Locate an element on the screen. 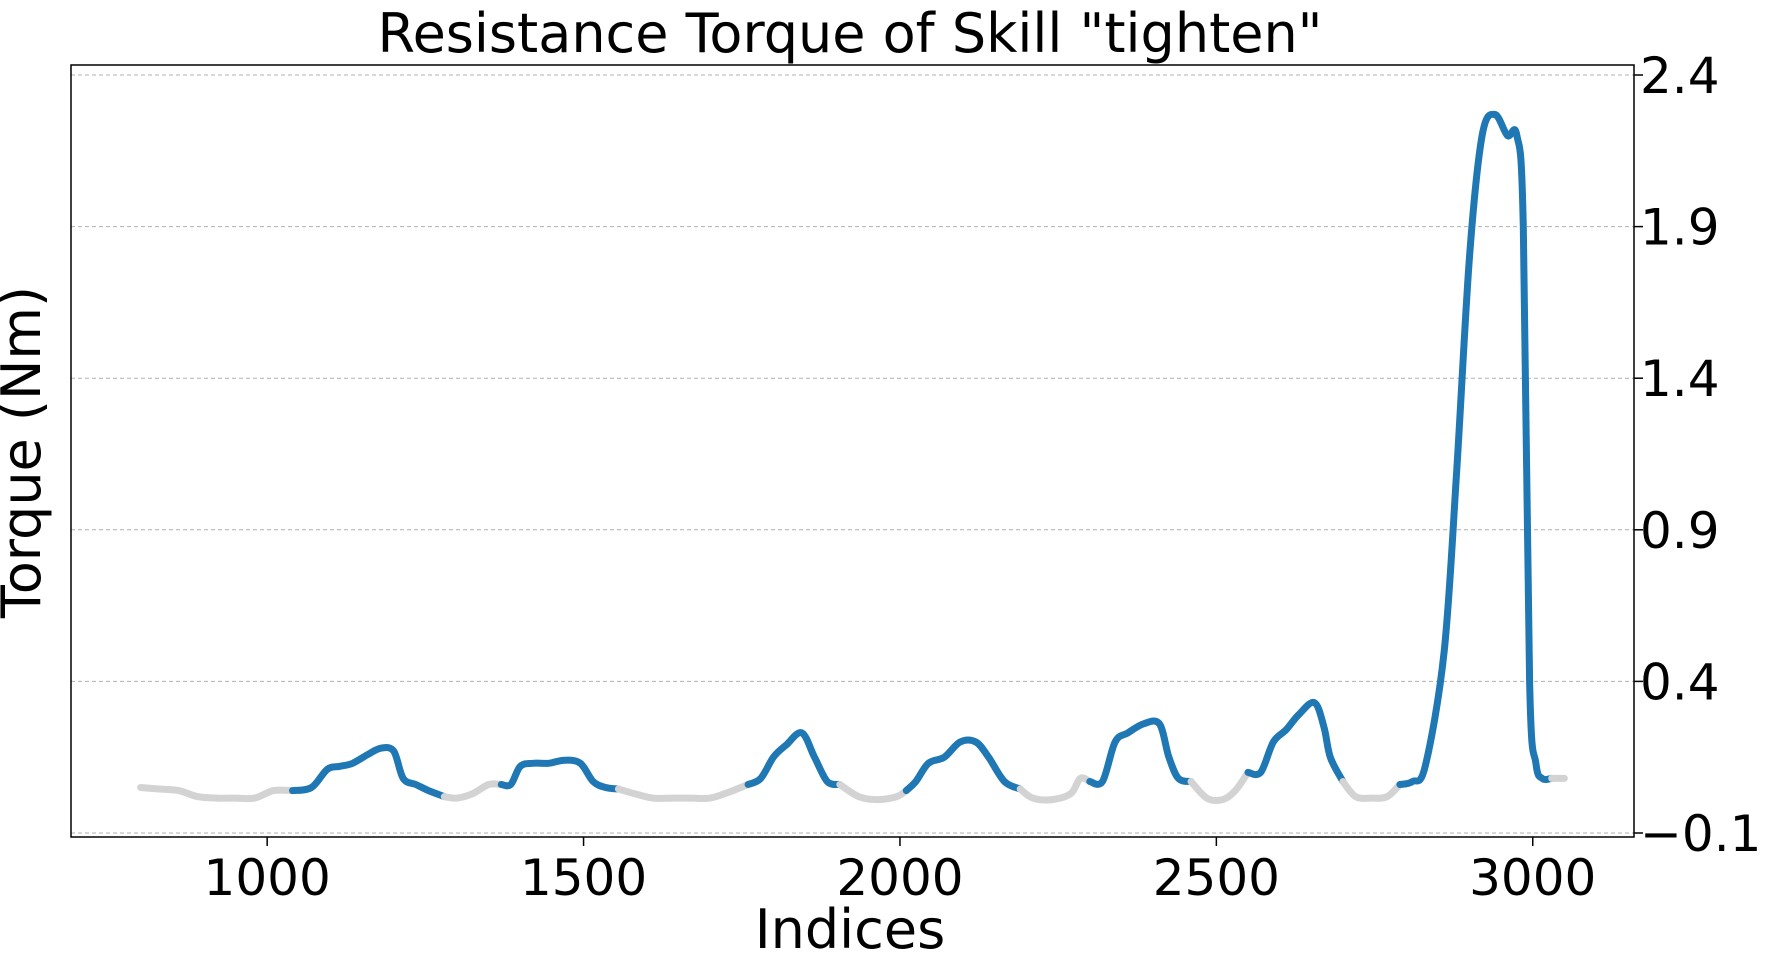 The height and width of the screenshot is (967, 1773). y-axis: −0.1 0.4 0.9 1.4 1.9 2.4 is located at coordinates (1697, 455).